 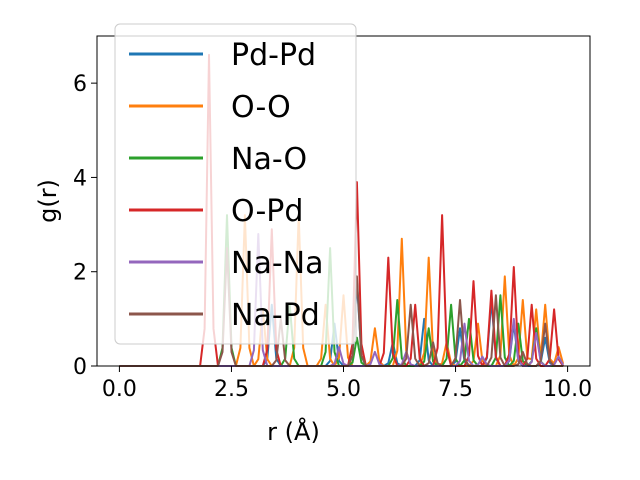 I want to click on x-tick-label: 10.0, so click(x=567, y=389).